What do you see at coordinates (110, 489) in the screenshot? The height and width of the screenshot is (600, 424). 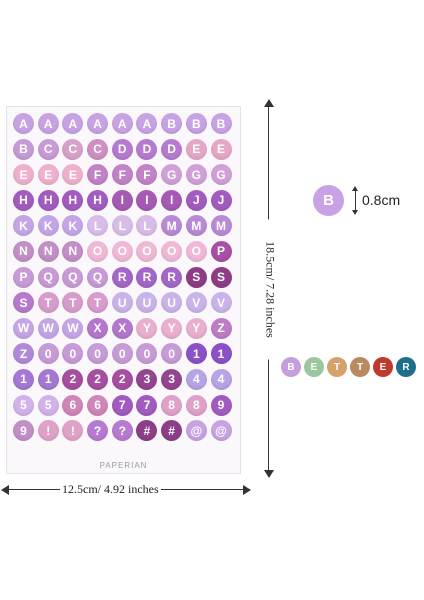 I see `width-label: 12.5cm/ 4.92 inches` at bounding box center [110, 489].